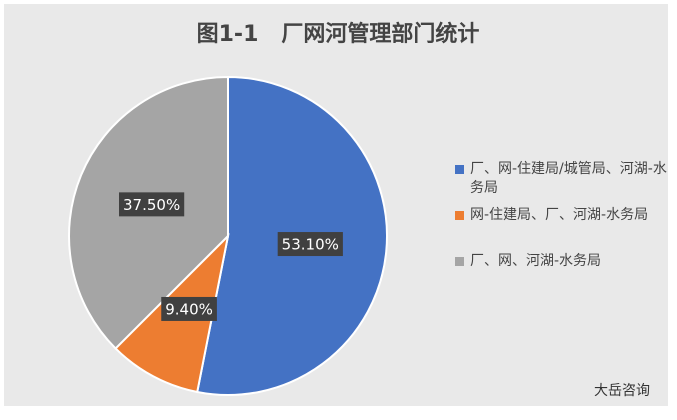  Describe the element at coordinates (559, 215) in the screenshot. I see `legend-label: 网-住建局、厂、河湖-水务局` at that location.